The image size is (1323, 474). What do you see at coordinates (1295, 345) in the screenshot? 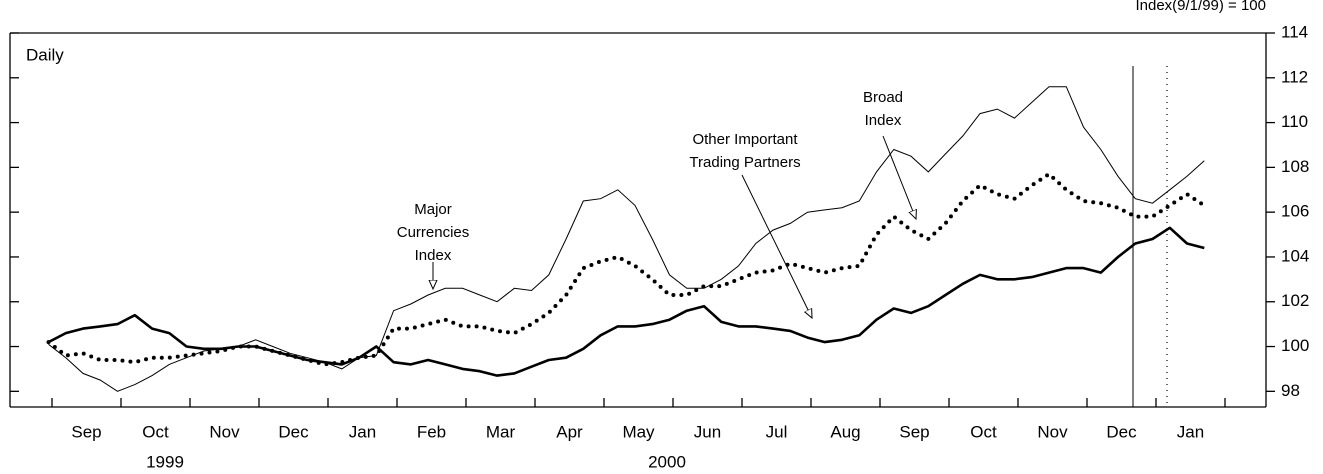
I see `y-tick-label: 100` at bounding box center [1295, 345].